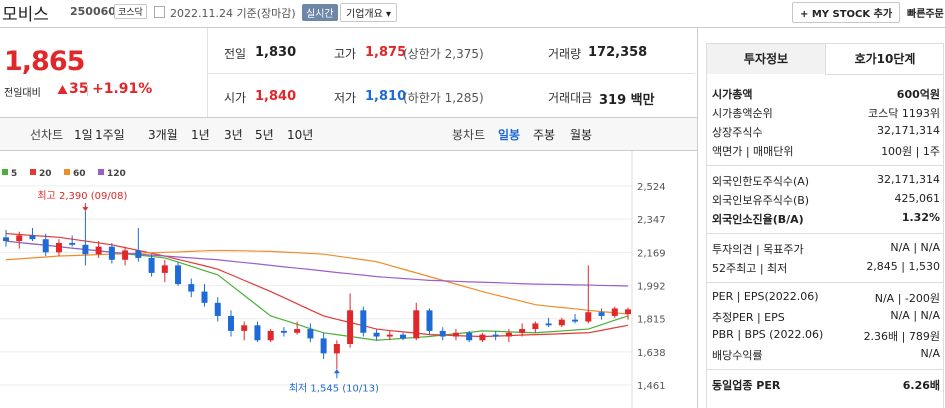 Image resolution: width=945 pixels, height=408 pixels. What do you see at coordinates (651, 386) in the screenshot?
I see `y-tick-label: 1,461` at bounding box center [651, 386].